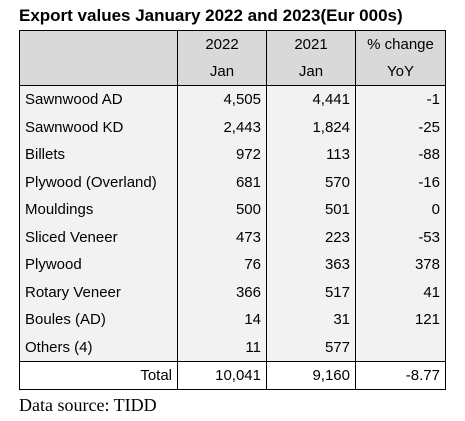 The width and height of the screenshot is (465, 421). Describe the element at coordinates (222, 155) in the screenshot. I see `value-2022-cell: 972` at that location.